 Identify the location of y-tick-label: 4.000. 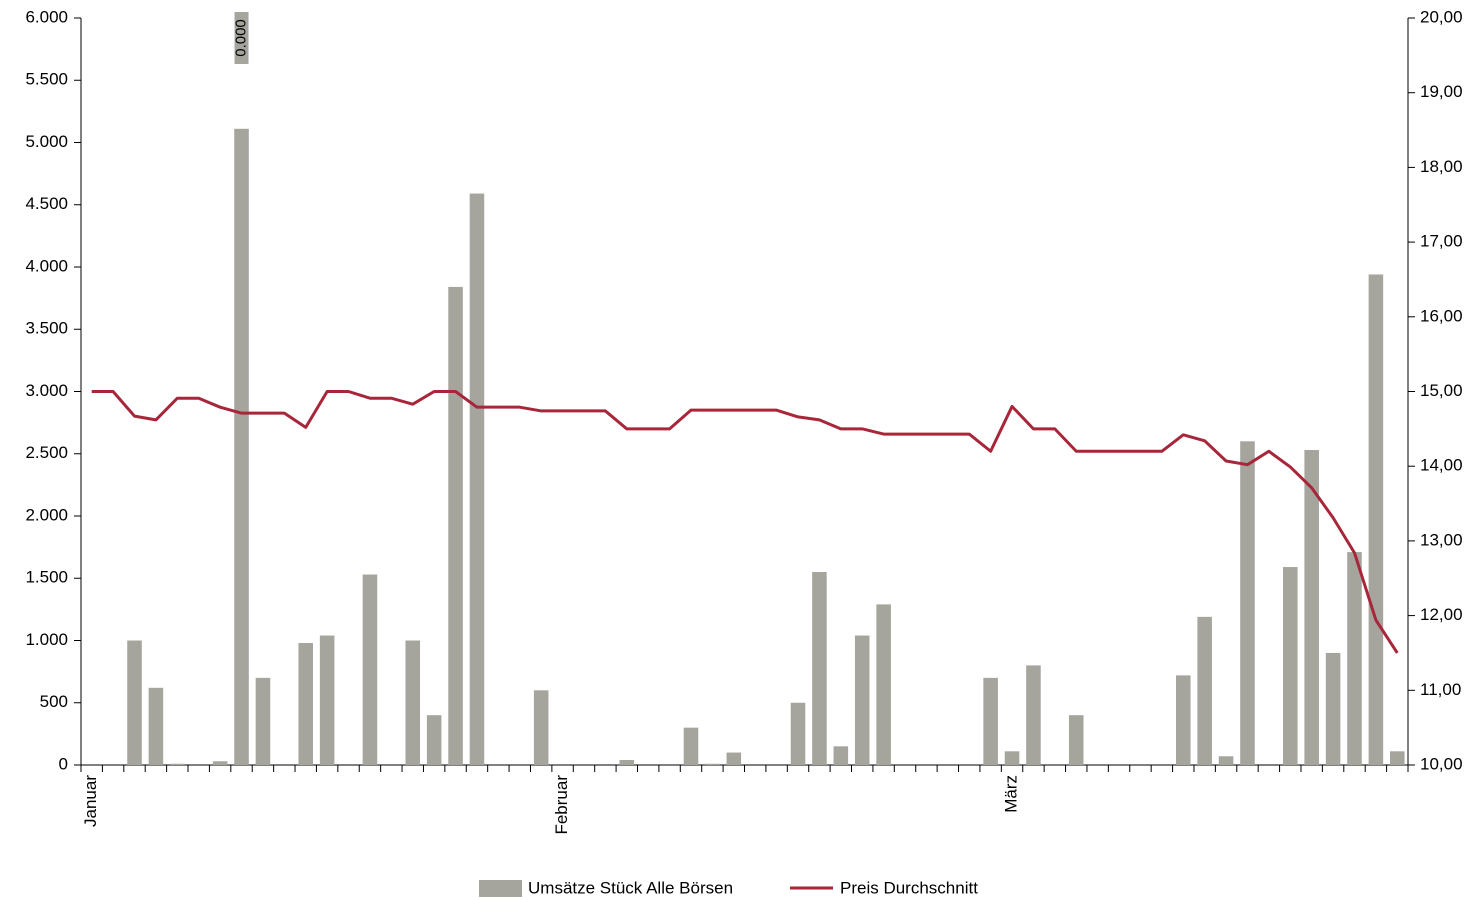
(46, 265).